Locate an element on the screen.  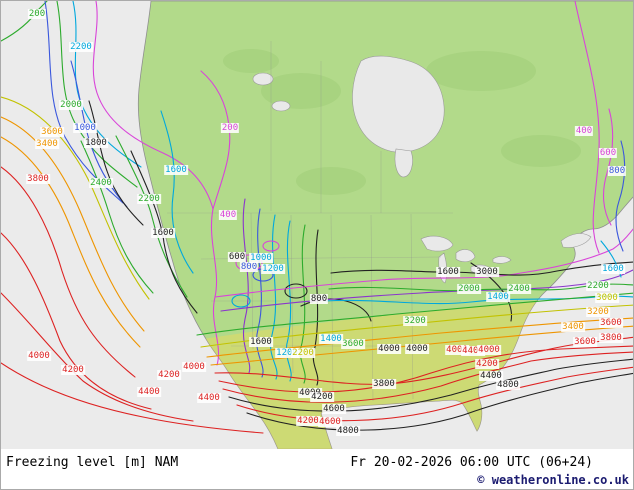
contour-3400-west is located at coordinates (71, 242).